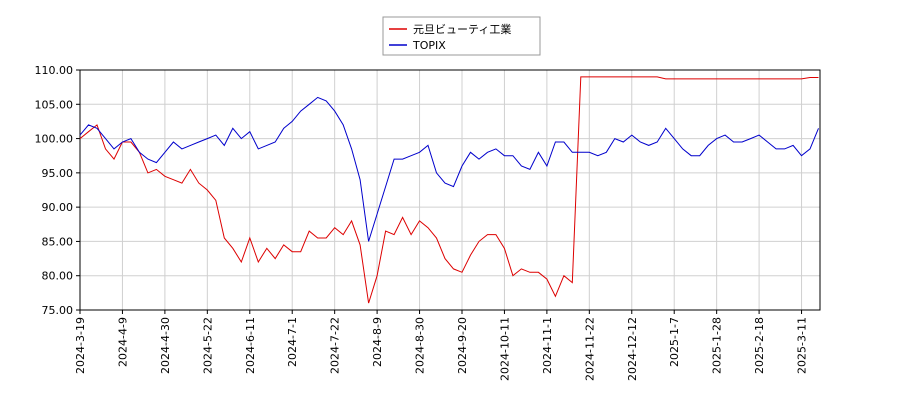 The image size is (900, 400). Describe the element at coordinates (250, 345) in the screenshot. I see `x-tick-label: 2024-6-11` at that location.